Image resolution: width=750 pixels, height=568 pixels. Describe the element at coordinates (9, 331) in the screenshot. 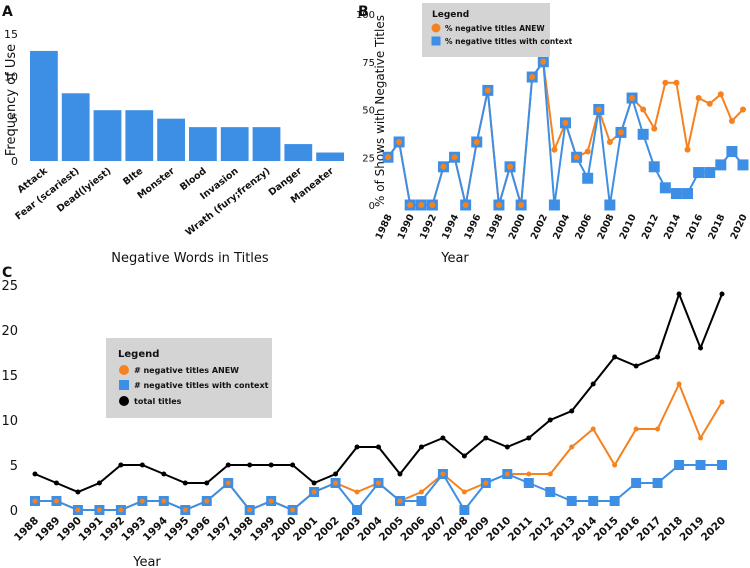

I see `panel-c-ytick-label: 20` at that location.